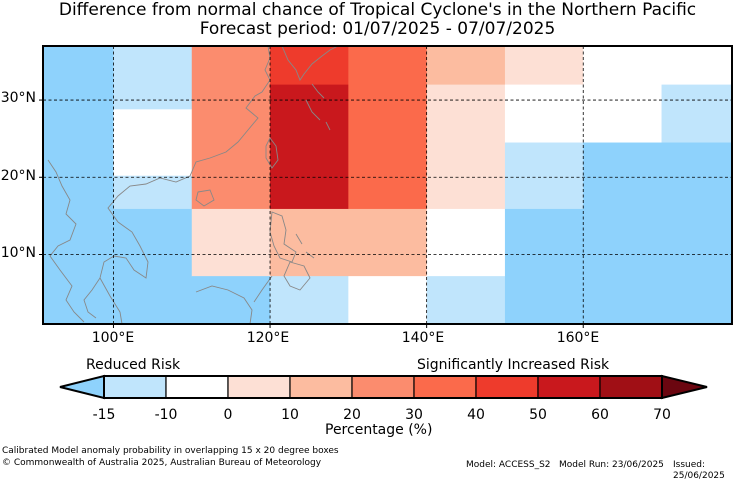 This screenshot has width=755, height=482. Describe the element at coordinates (352, 415) in the screenshot. I see `colorbar-tick: 20` at that location.